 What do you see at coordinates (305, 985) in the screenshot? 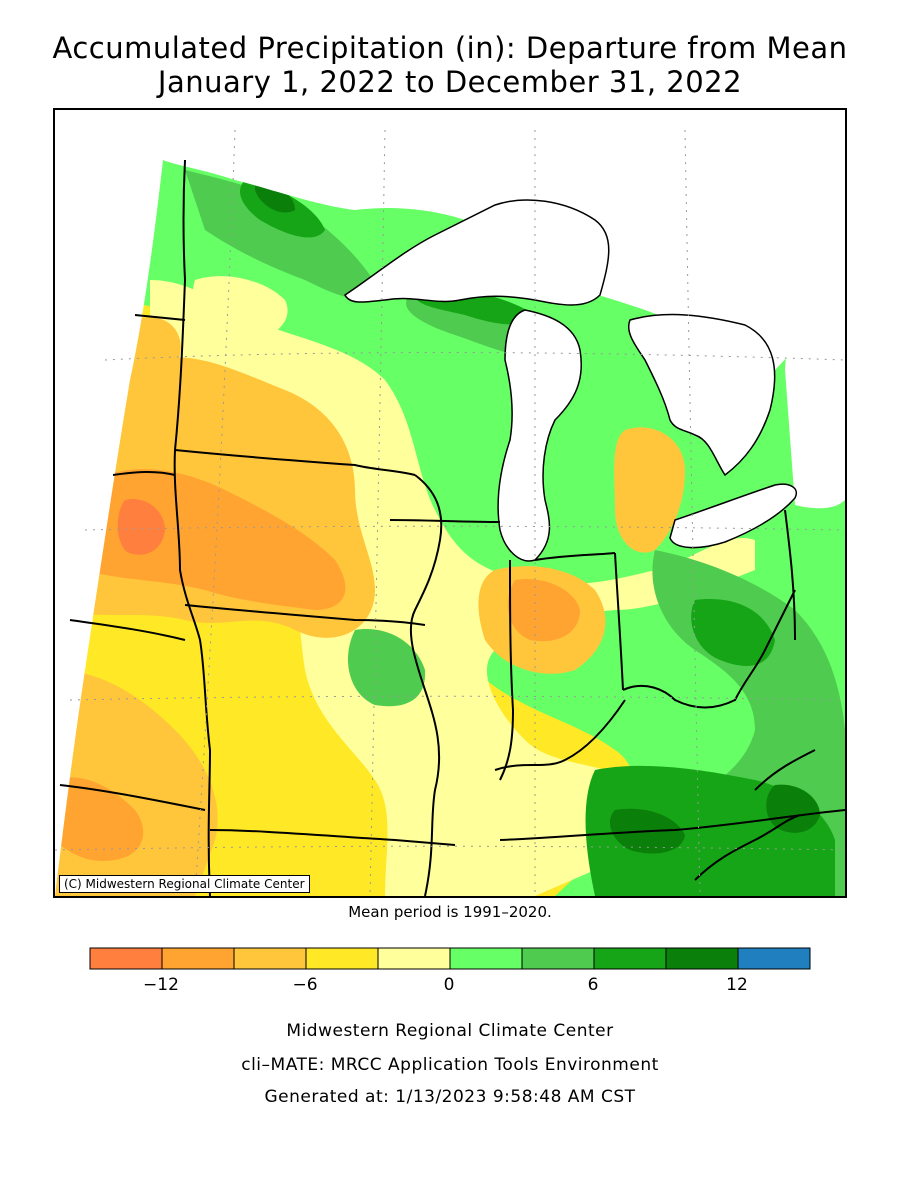
I see `legend-tick: −6` at bounding box center [305, 985].